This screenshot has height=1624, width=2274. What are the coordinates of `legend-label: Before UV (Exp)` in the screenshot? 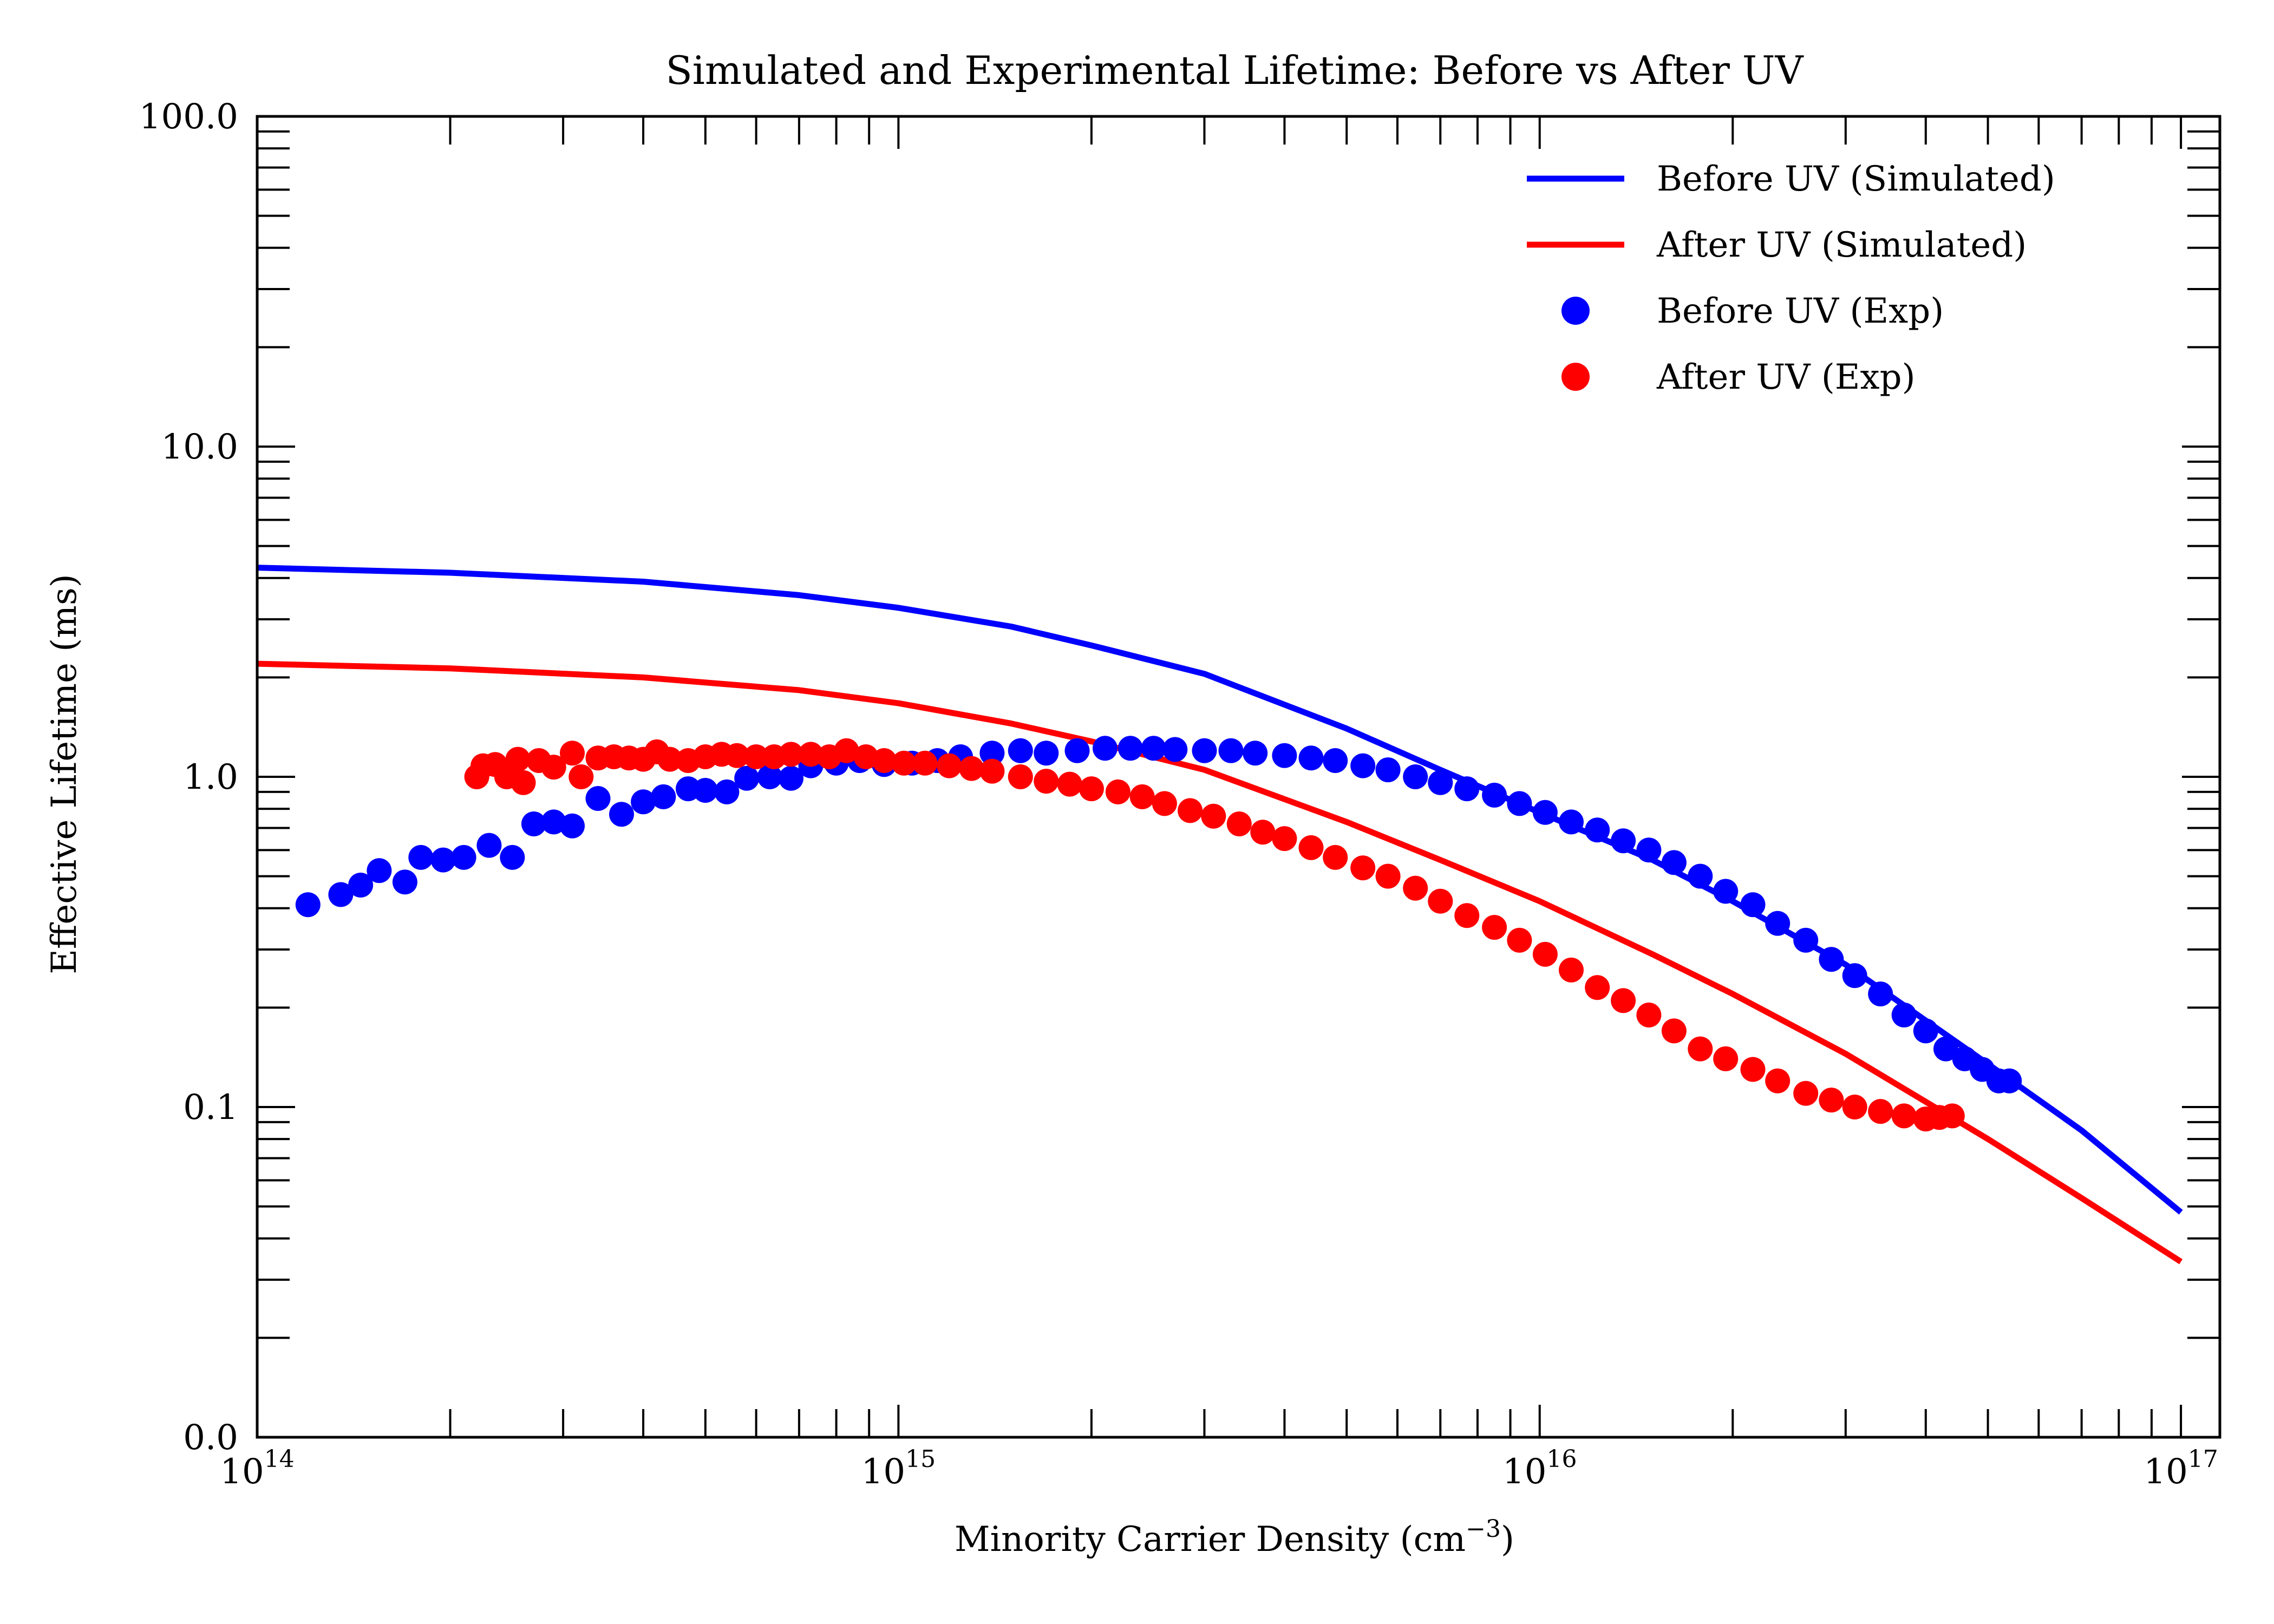 It's located at (1801, 311).